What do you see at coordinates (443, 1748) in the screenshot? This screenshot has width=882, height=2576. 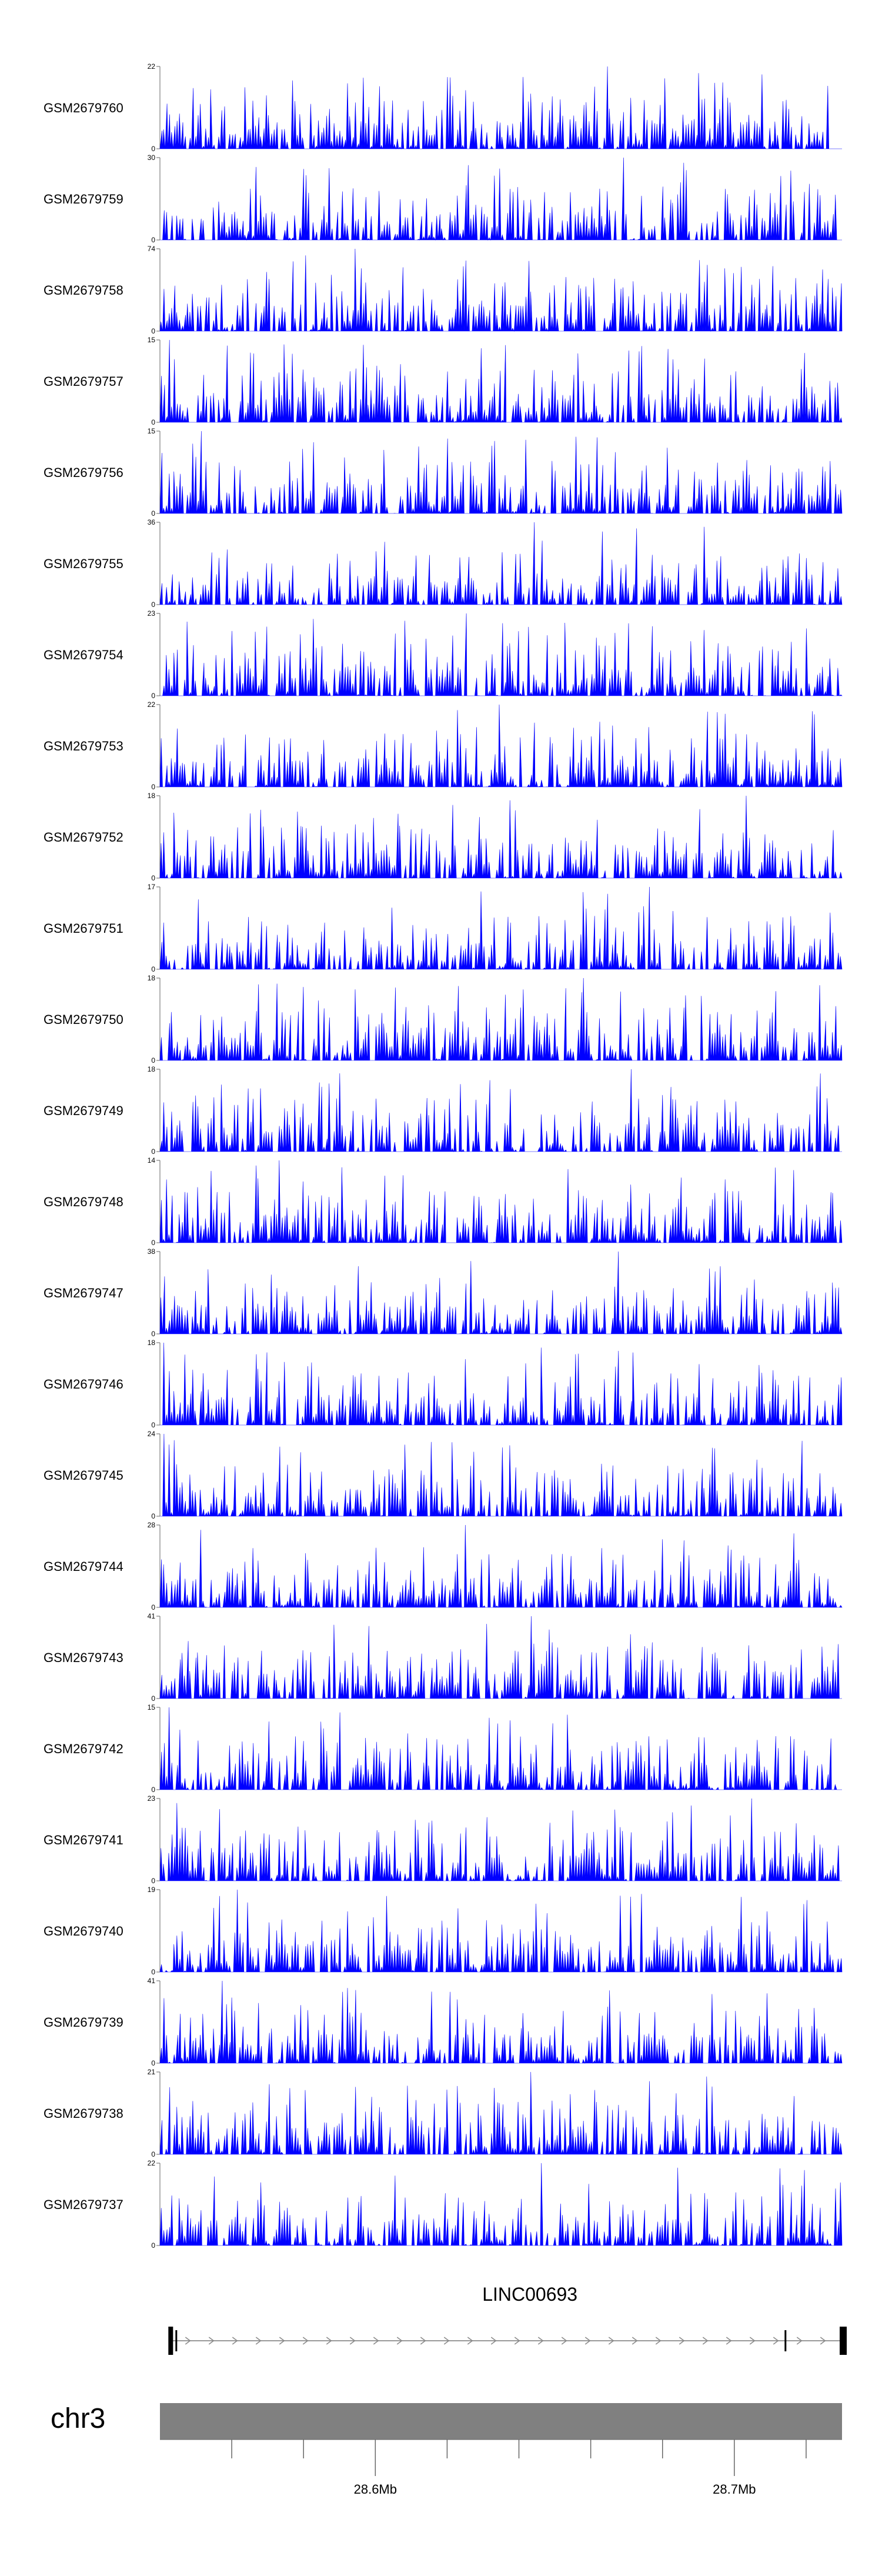 I see `track-GSM2679742: GSM2679742 15 0` at bounding box center [443, 1748].